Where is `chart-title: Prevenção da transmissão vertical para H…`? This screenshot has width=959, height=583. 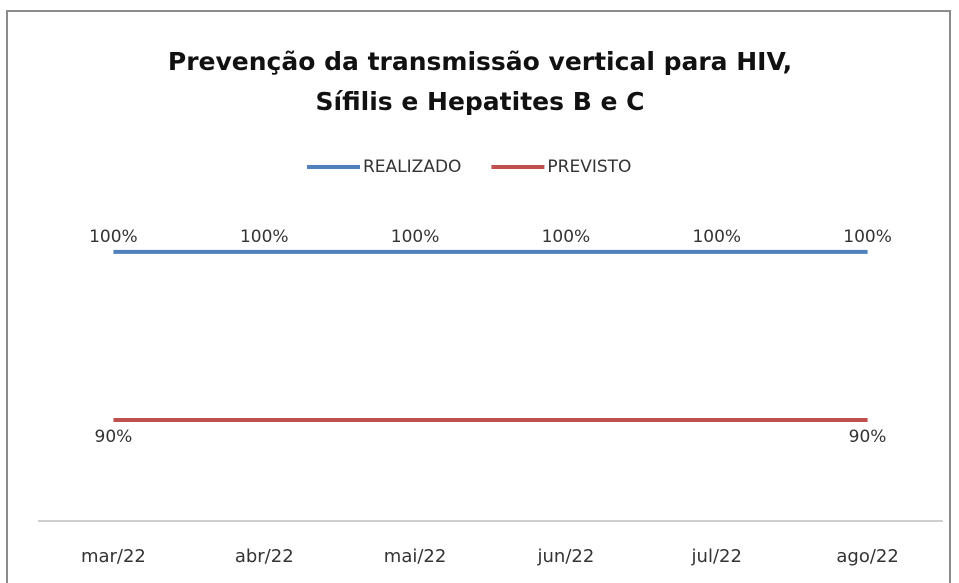 chart-title: Prevenção da transmissão vertical para H… is located at coordinates (480, 81).